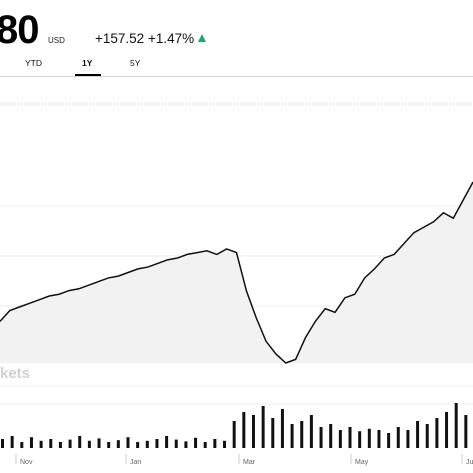  I want to click on volume-bars, so click(234, 425).